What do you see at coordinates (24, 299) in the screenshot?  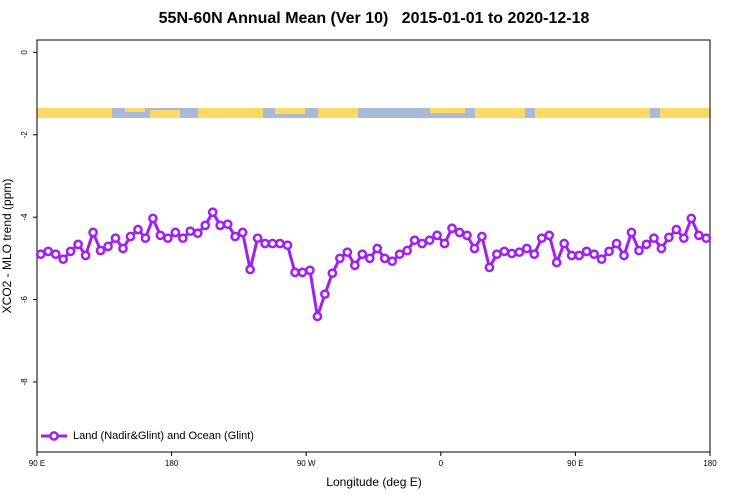 I see `y-tick-label: -6` at bounding box center [24, 299].